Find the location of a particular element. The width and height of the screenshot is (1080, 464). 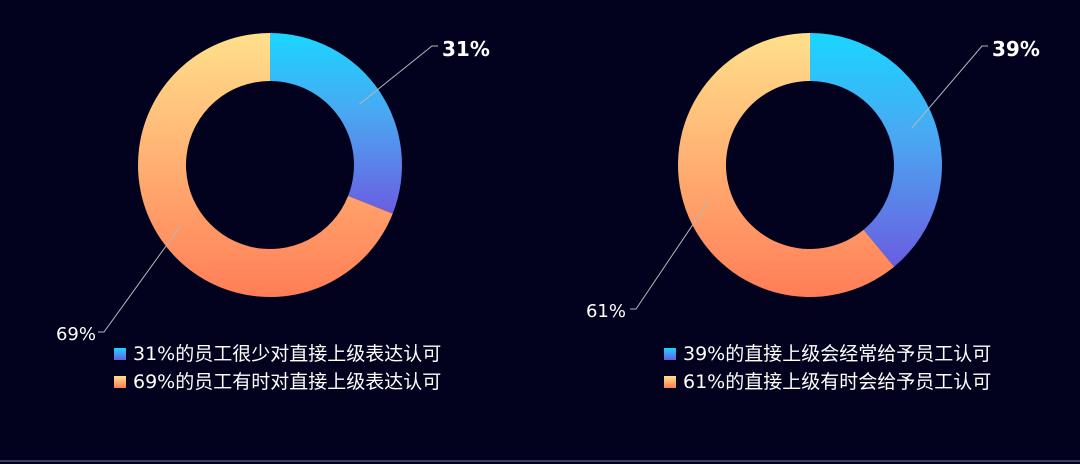

legend-chart-2: 39%的直接上级会经常给予员工认可 61%的直接上级有时会给予员工认可 is located at coordinates (827, 368).